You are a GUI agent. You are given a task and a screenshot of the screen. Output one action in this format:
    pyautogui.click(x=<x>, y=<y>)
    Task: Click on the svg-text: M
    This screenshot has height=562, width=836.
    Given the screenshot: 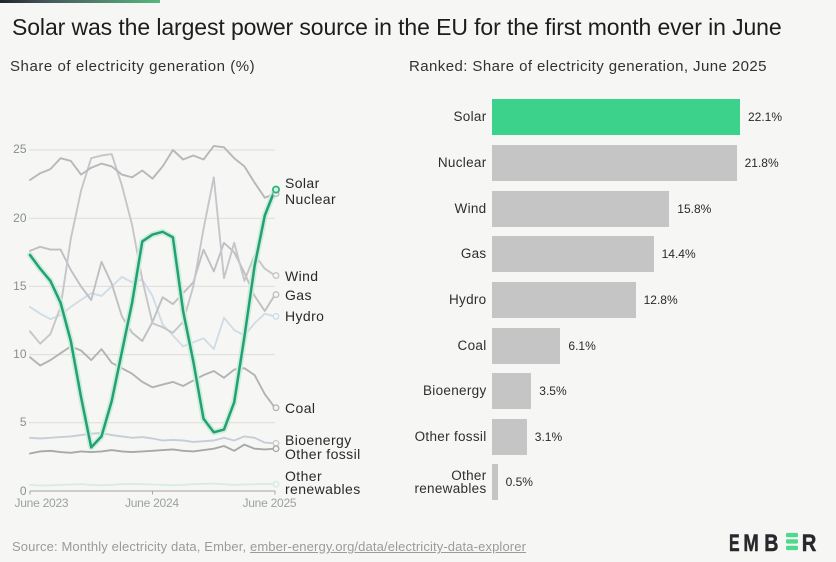 What is the action you would take?
    pyautogui.click(x=750, y=542)
    